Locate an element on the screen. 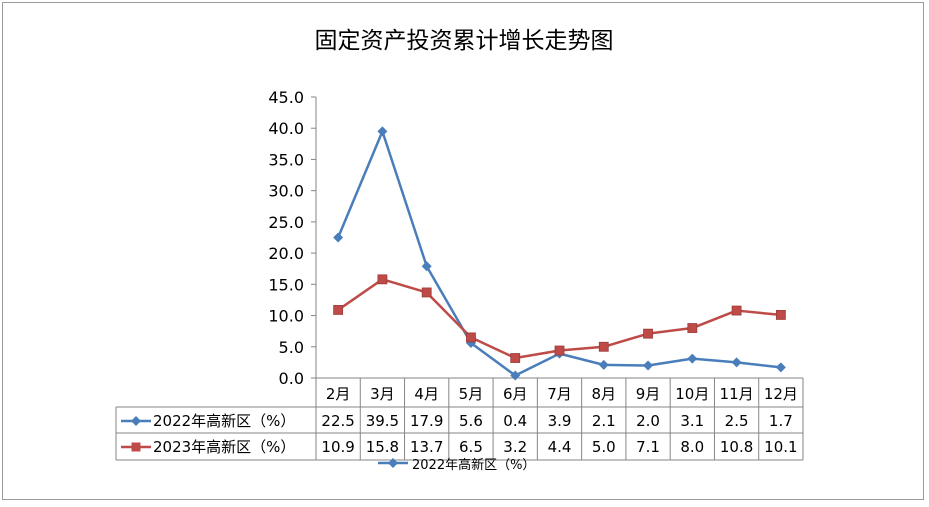 The height and width of the screenshot is (507, 929). y-tick-label: 35.0 is located at coordinates (286, 159).